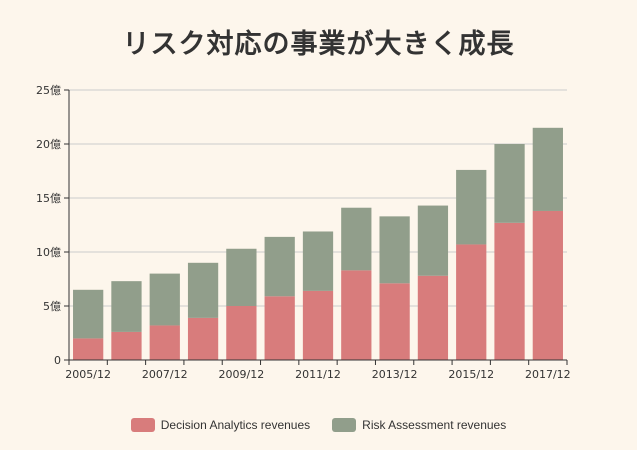  I want to click on y-tick-label: 20億, so click(48, 144).